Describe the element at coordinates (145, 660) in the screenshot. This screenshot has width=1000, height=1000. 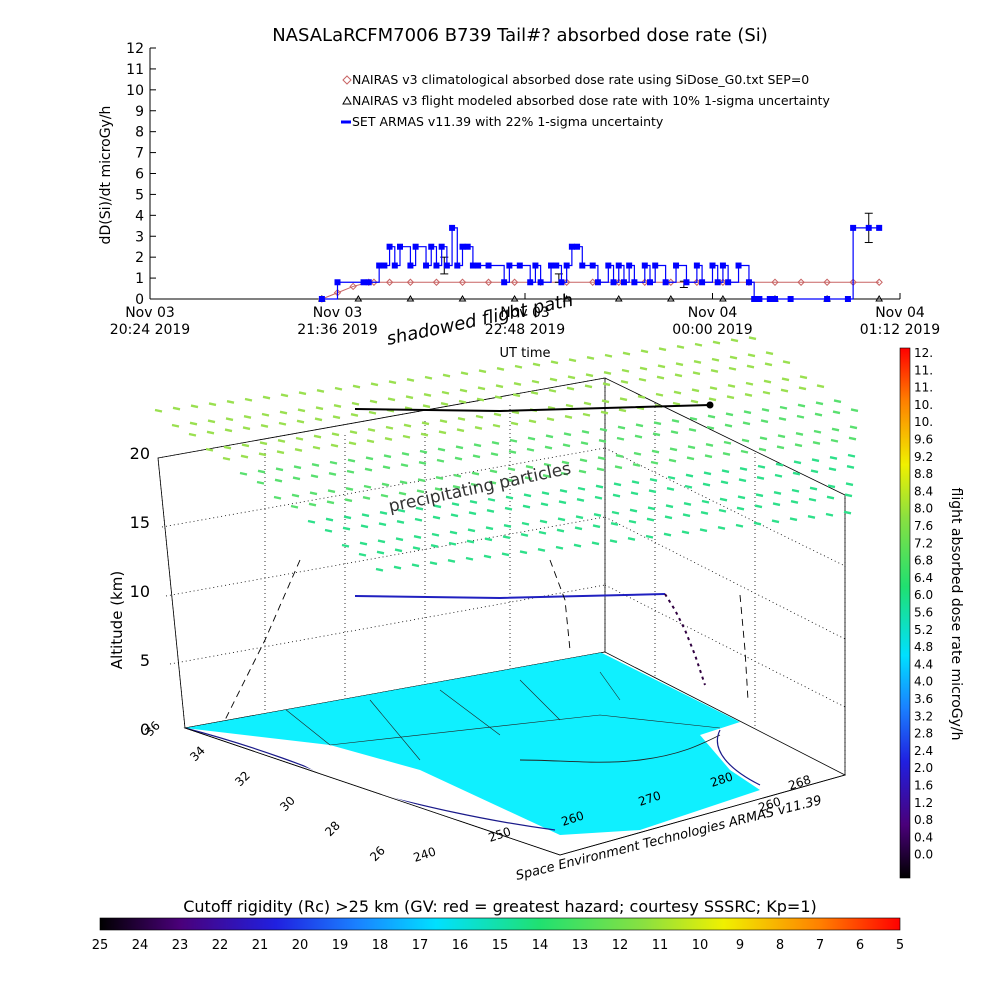
I see `altitude-tick-label: 5` at that location.